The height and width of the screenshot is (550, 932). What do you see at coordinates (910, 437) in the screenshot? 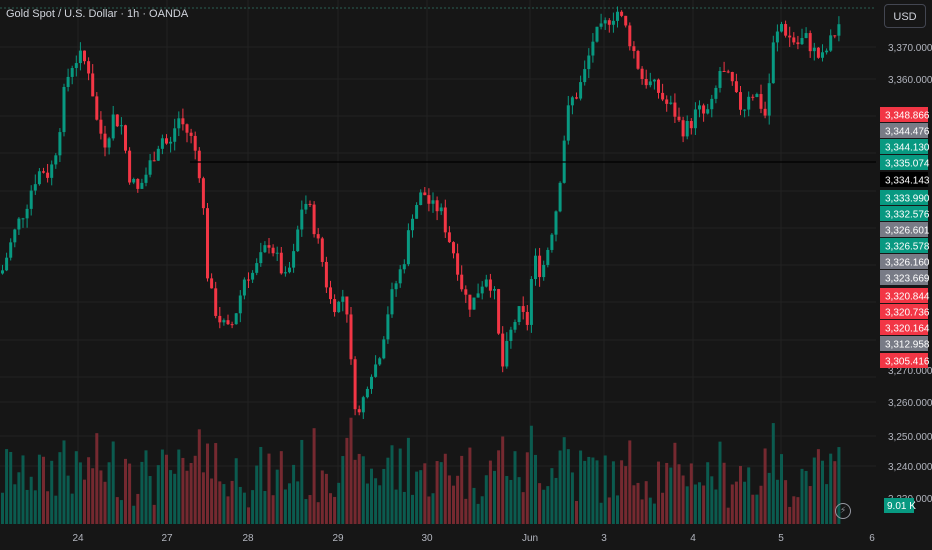
I see `price-tick-label: 3,250.000` at bounding box center [910, 437].